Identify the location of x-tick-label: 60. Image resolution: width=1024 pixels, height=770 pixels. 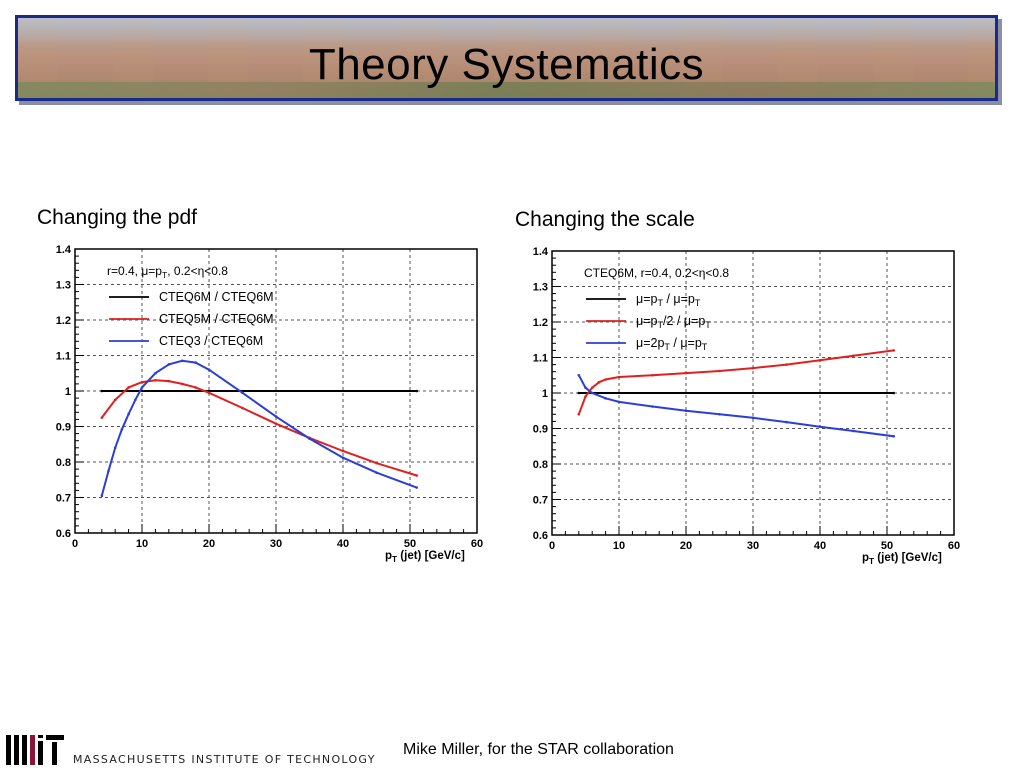
(477, 544).